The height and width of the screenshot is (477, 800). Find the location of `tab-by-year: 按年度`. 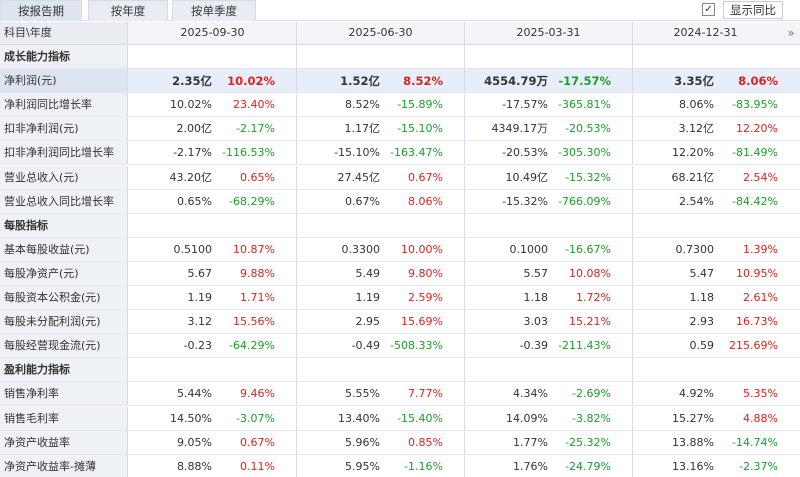

tab-by-year: 按年度 is located at coordinates (128, 10).